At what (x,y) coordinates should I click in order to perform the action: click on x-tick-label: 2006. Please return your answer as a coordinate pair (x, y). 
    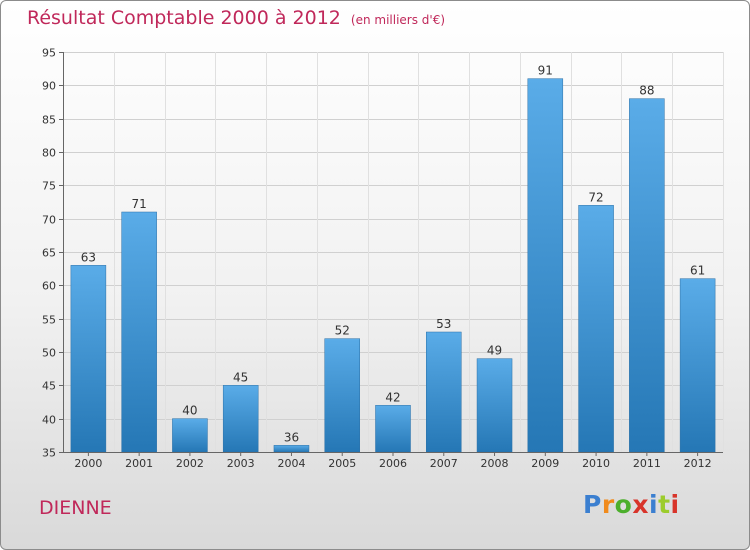
    Looking at the image, I should click on (393, 463).